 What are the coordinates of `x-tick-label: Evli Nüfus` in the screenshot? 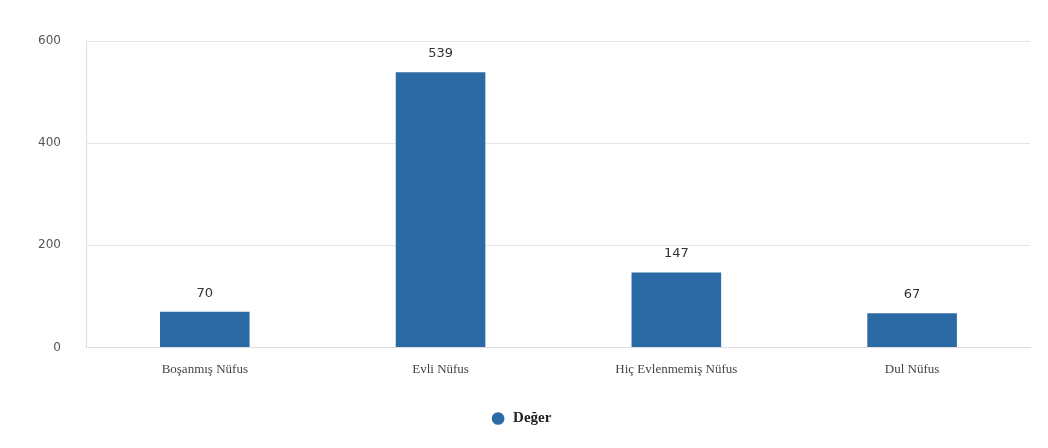 It's located at (440, 368).